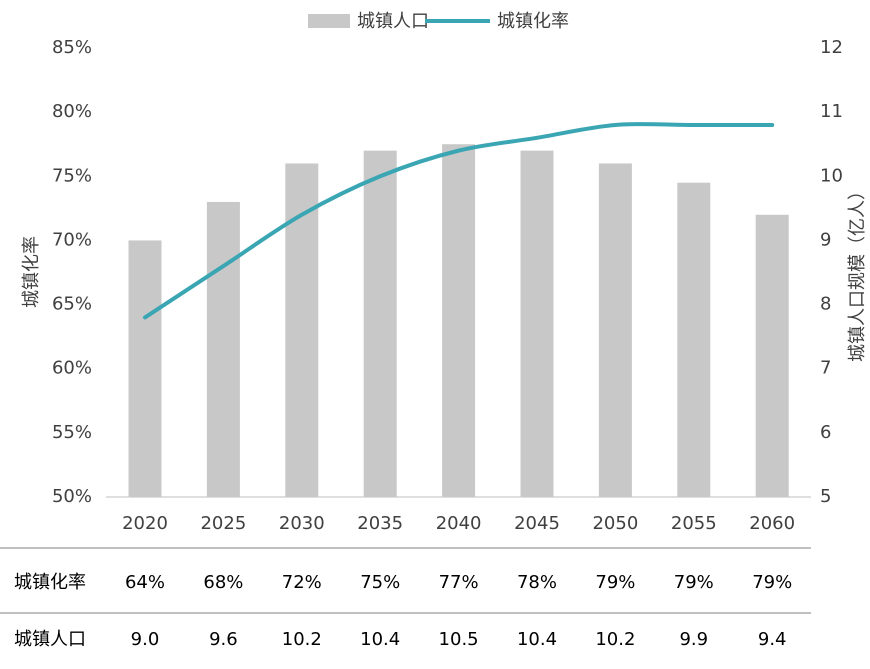 The width and height of the screenshot is (870, 669). Describe the element at coordinates (329, 21) in the screenshot. I see `legend-swatch` at that location.